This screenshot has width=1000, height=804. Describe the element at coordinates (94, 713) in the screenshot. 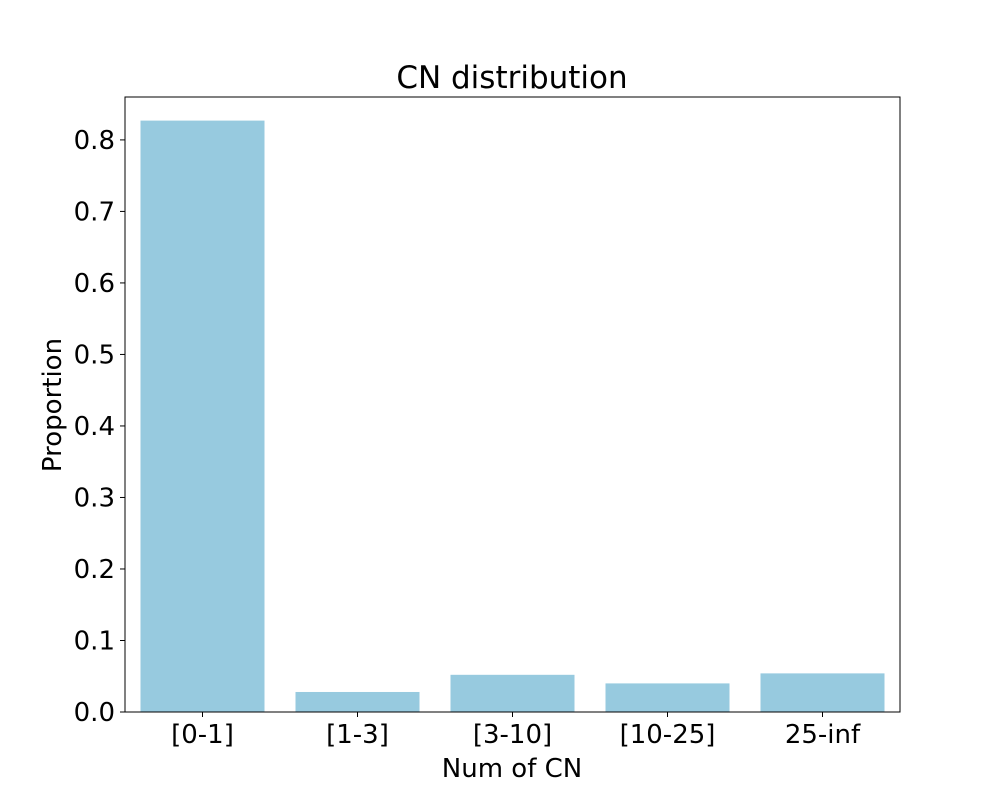

I see `y-tick-label: 0.0` at that location.